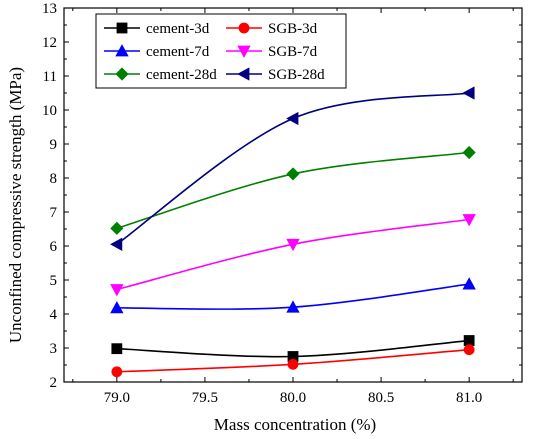  I want to click on legend-marker-sgb-7d, so click(244, 51).